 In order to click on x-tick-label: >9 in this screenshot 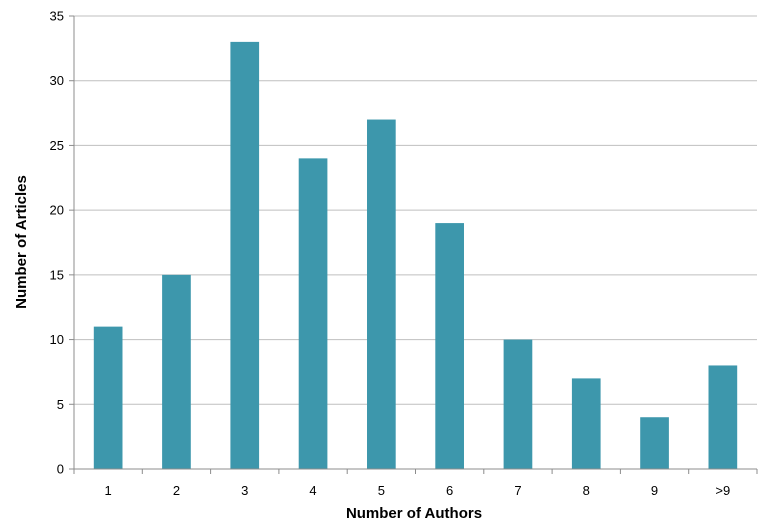, I will do `click(722, 490)`.